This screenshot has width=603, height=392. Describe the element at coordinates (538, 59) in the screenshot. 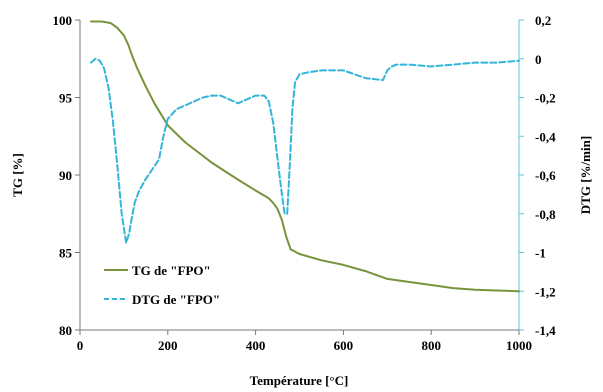

I see `y-right-tick-label: 0` at that location.